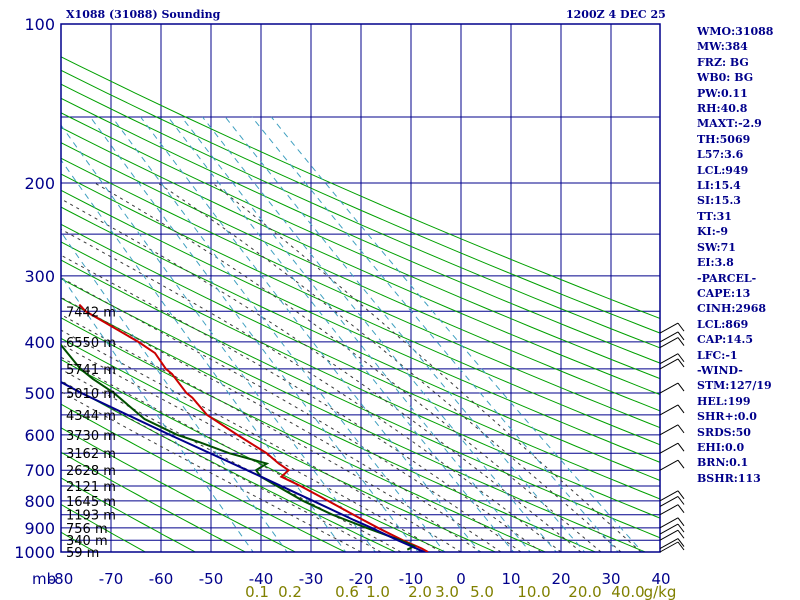 Image resolution: width=800 pixels, height=600 pixels. Describe the element at coordinates (610, 579) in the screenshot. I see `temperature-tick-label: 30` at that location.